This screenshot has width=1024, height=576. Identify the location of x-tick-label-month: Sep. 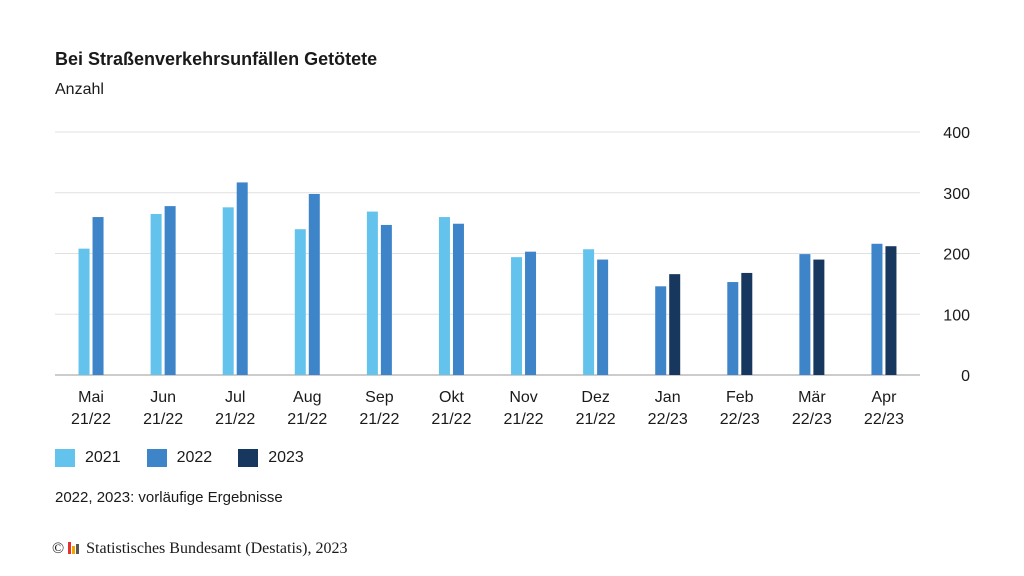
(379, 397).